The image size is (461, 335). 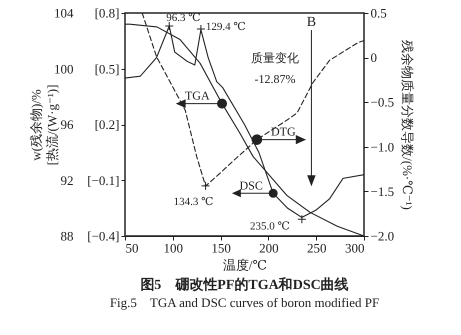 I want to click on x-tick-label: 150, so click(x=221, y=248).